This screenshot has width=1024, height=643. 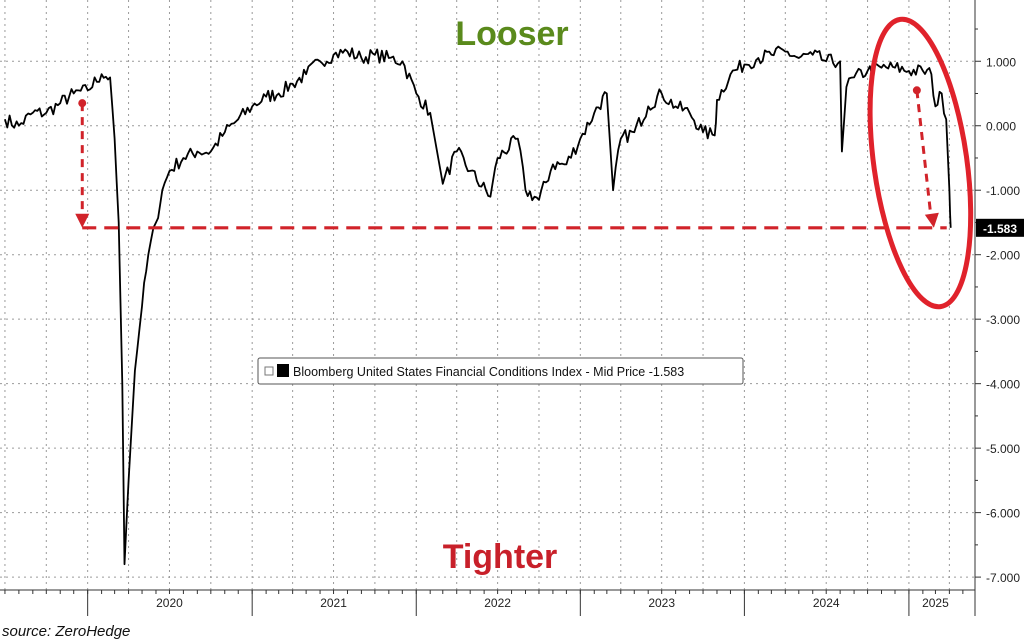 I want to click on last-value-tag: -1.583, so click(x=1000, y=227).